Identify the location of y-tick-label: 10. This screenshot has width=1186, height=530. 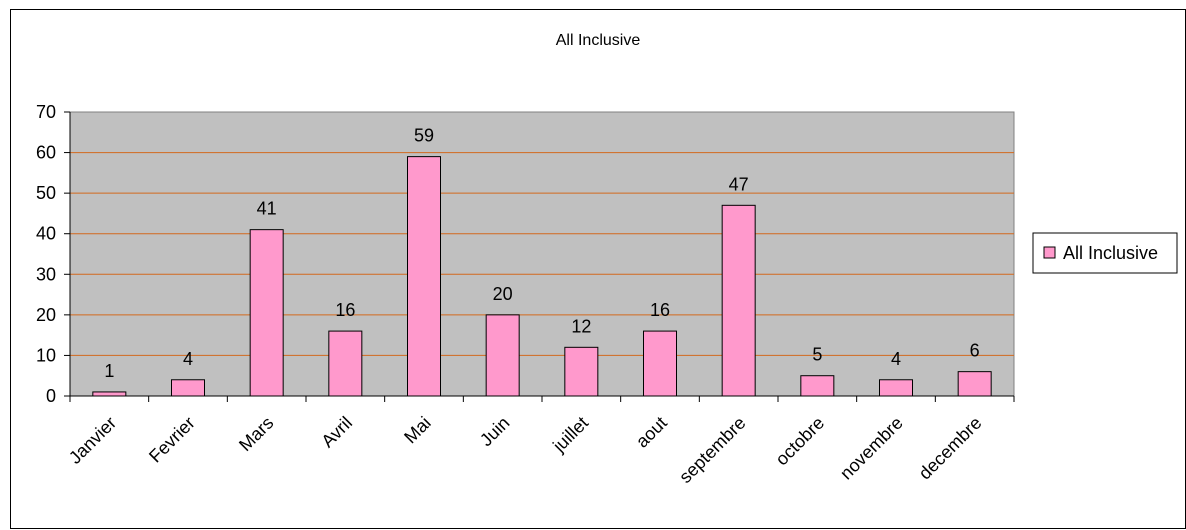
(46, 355).